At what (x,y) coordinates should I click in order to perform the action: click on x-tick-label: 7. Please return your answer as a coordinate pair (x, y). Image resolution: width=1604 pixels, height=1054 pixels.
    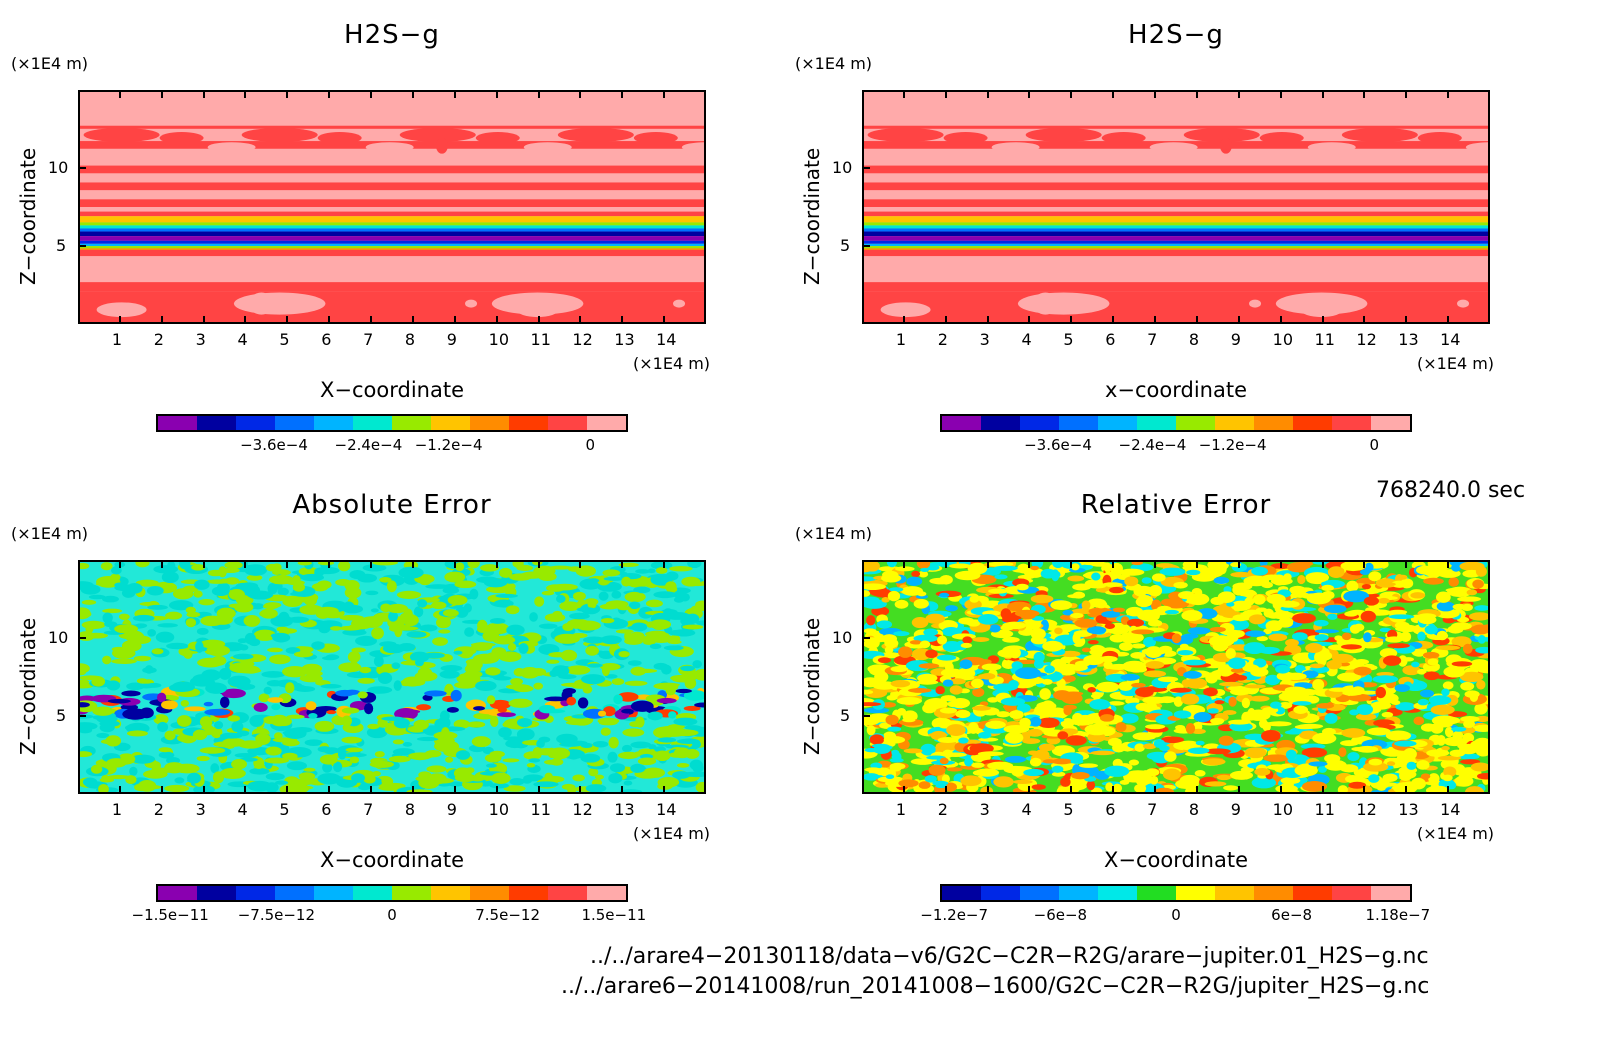
    Looking at the image, I should click on (1152, 339).